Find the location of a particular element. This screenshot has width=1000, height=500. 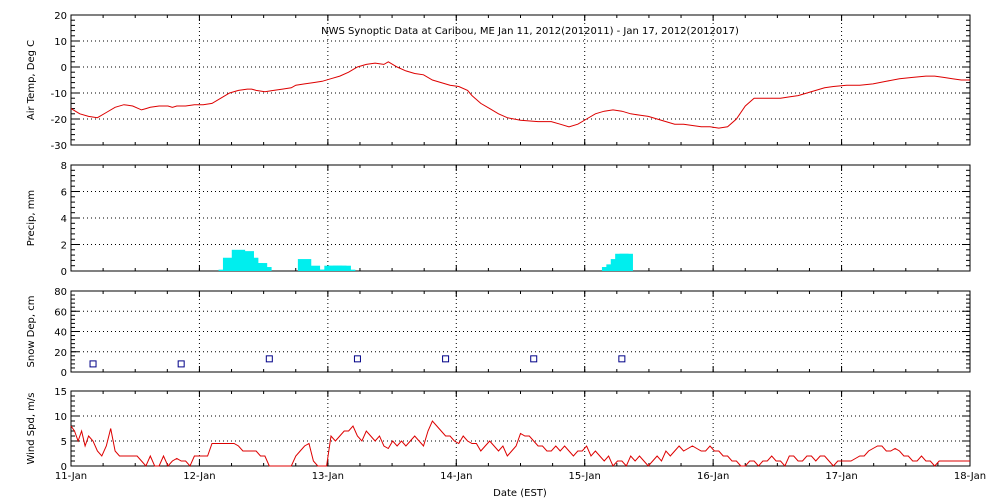

y-tick-label: 4 is located at coordinates (64, 219).